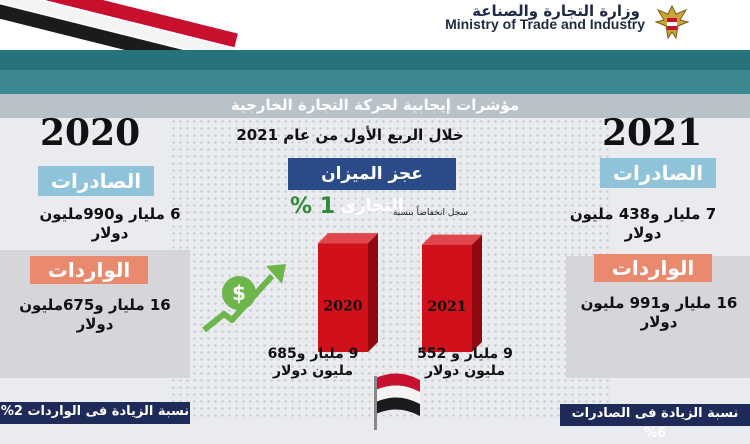  I want to click on exports-increase-footer: نسبة الزيادة فى الصادرات 6%, so click(655, 422).